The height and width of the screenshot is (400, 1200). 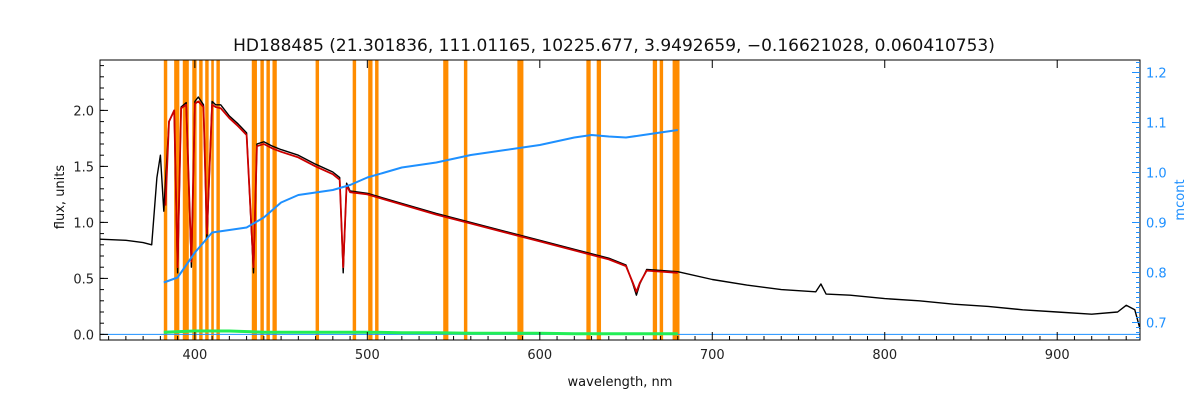 I want to click on x-tick-label-900: 900, so click(x=1057, y=355).